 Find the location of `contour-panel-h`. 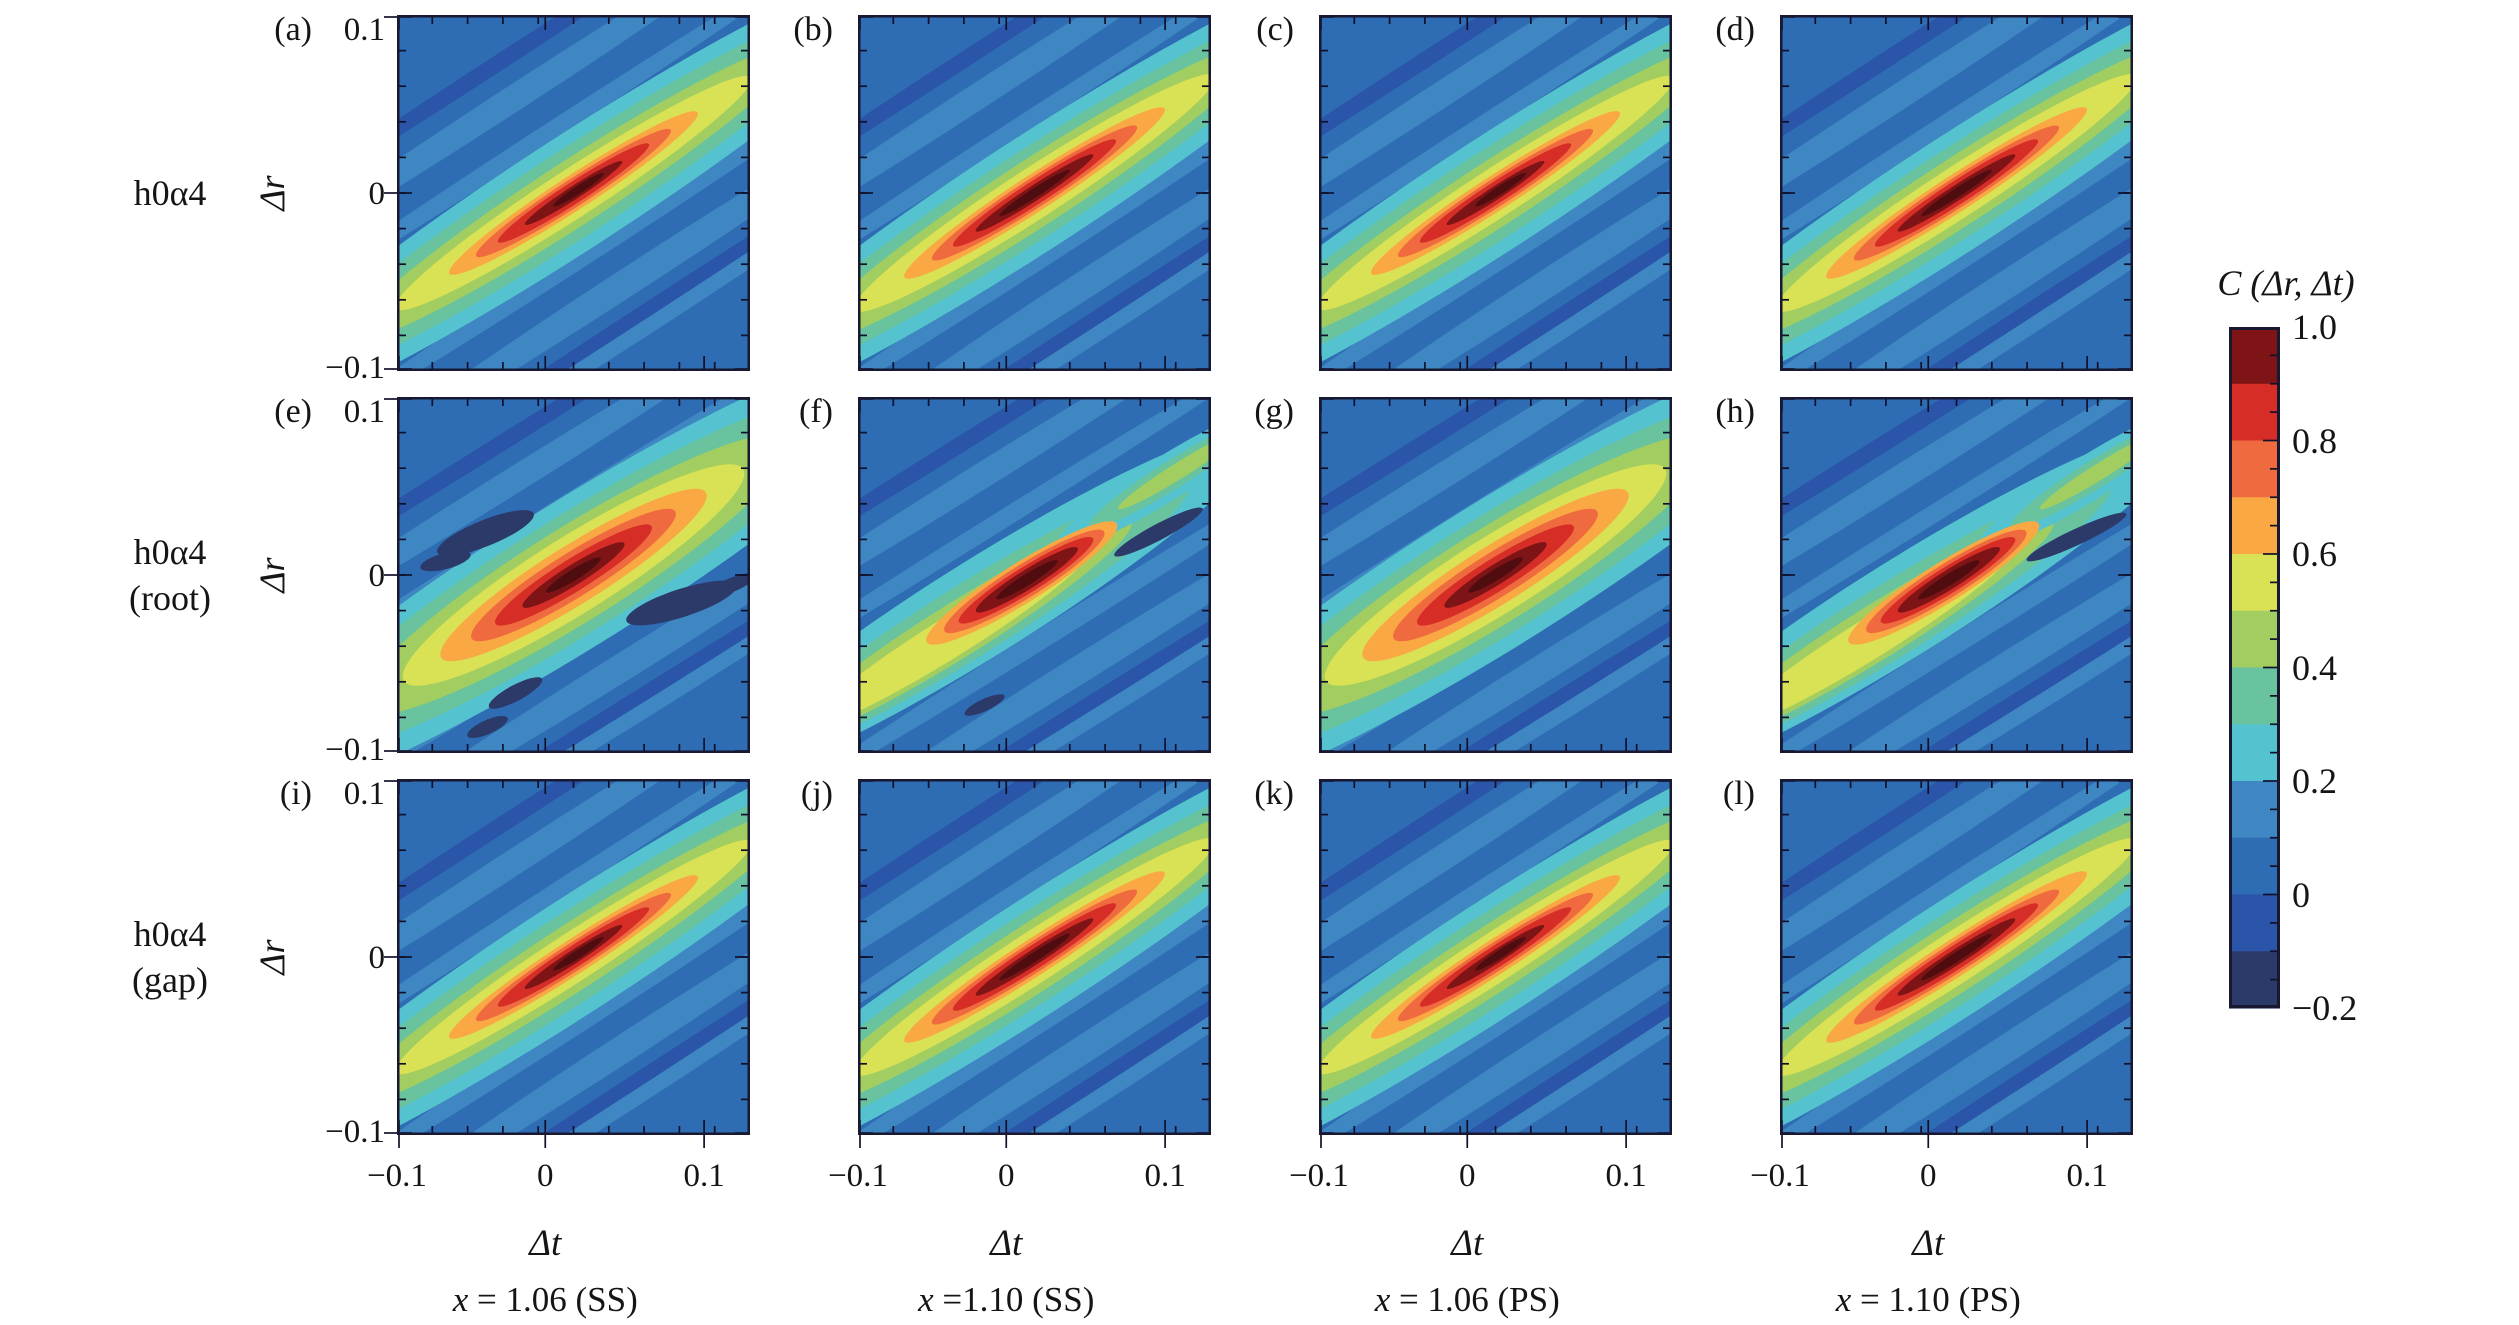

contour-panel-h is located at coordinates (1956, 575).